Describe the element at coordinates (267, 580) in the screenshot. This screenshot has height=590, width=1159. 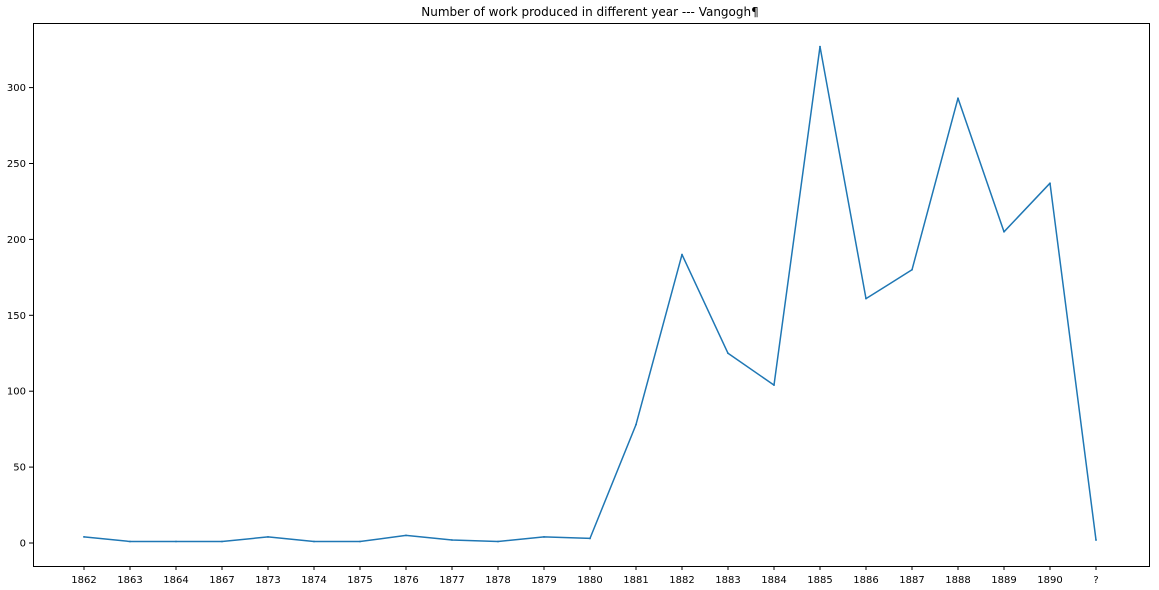
I see `x-tick-label: 1873` at that location.